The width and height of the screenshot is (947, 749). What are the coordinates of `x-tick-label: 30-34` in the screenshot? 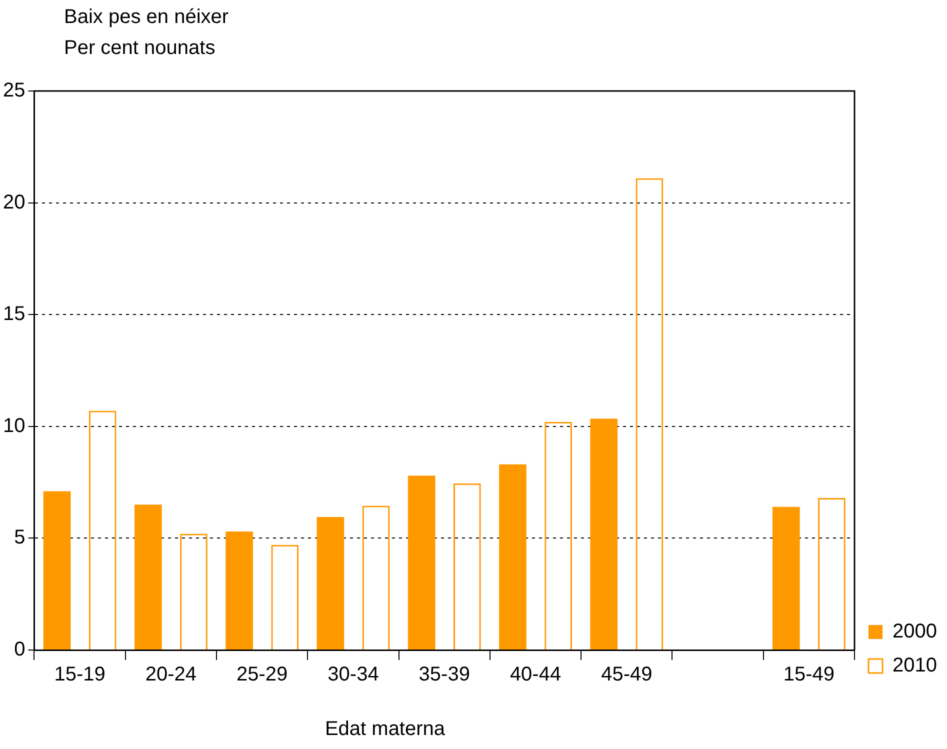 It's located at (353, 675).